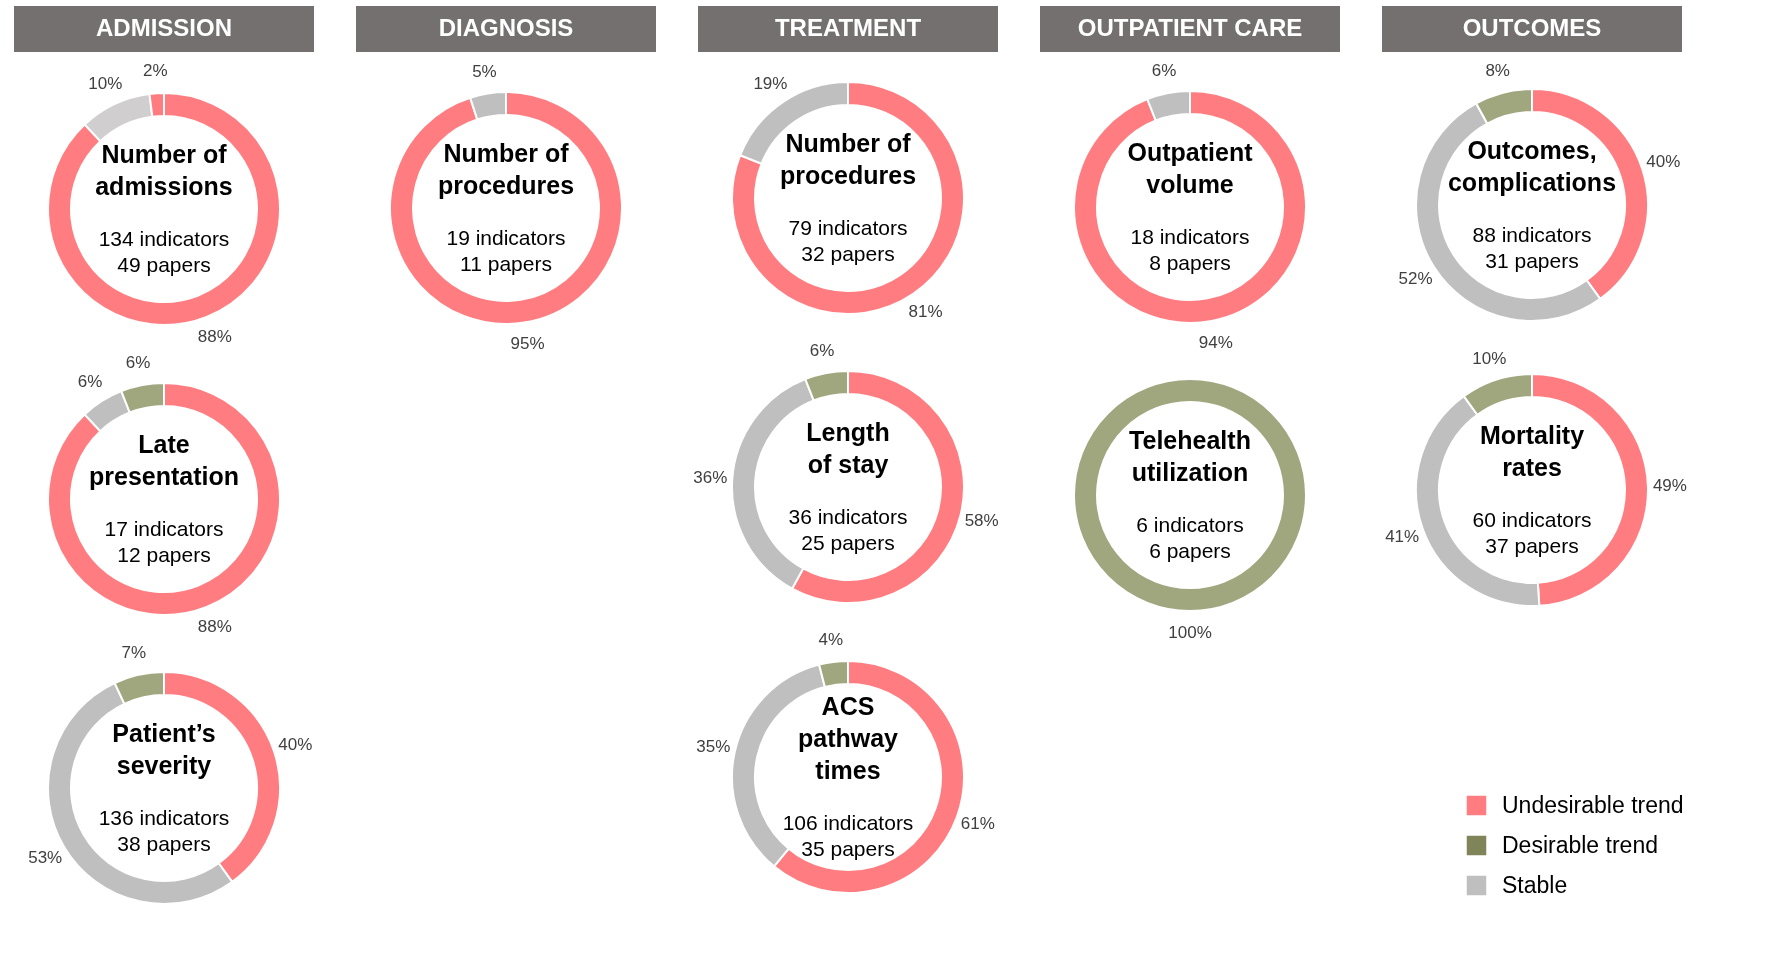 The height and width of the screenshot is (976, 1784). What do you see at coordinates (1190, 262) in the screenshot?
I see `text: 8 papers` at bounding box center [1190, 262].